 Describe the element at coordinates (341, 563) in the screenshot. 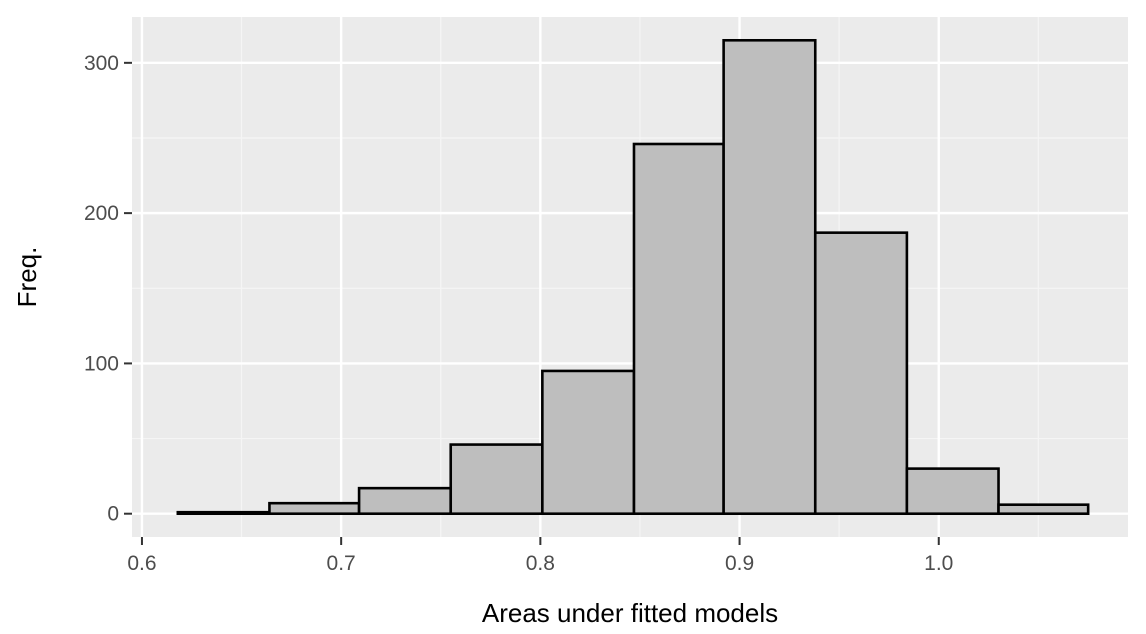

I see `x-tick-label: 0.7` at that location.